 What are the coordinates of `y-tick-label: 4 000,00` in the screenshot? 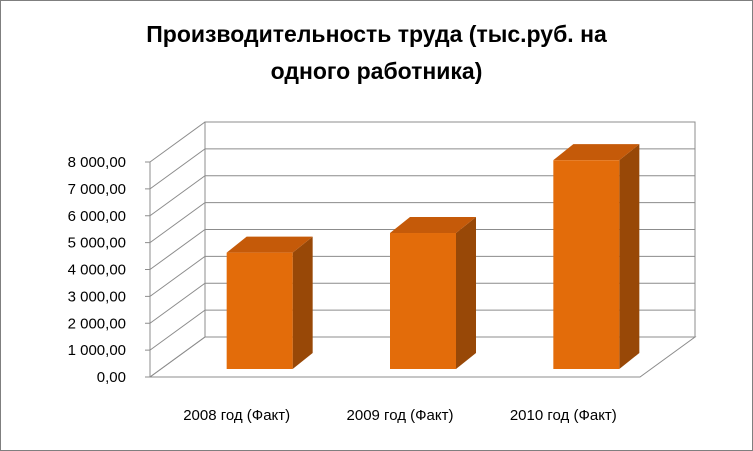 It's located at (97, 270).